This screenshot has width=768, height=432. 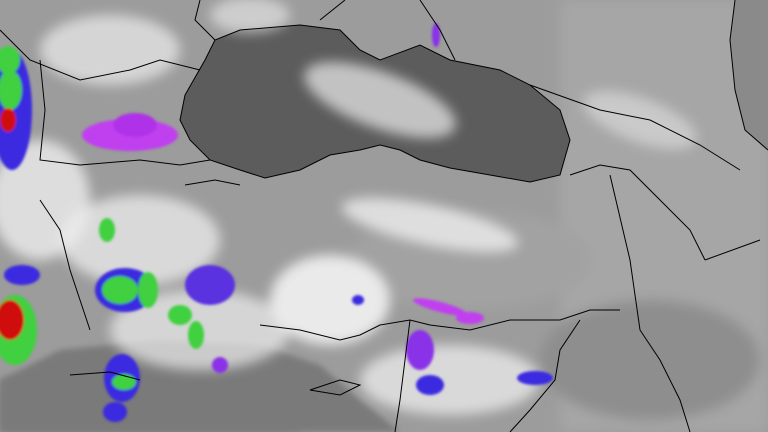 I want to click on caspian-sea, so click(x=749, y=75).